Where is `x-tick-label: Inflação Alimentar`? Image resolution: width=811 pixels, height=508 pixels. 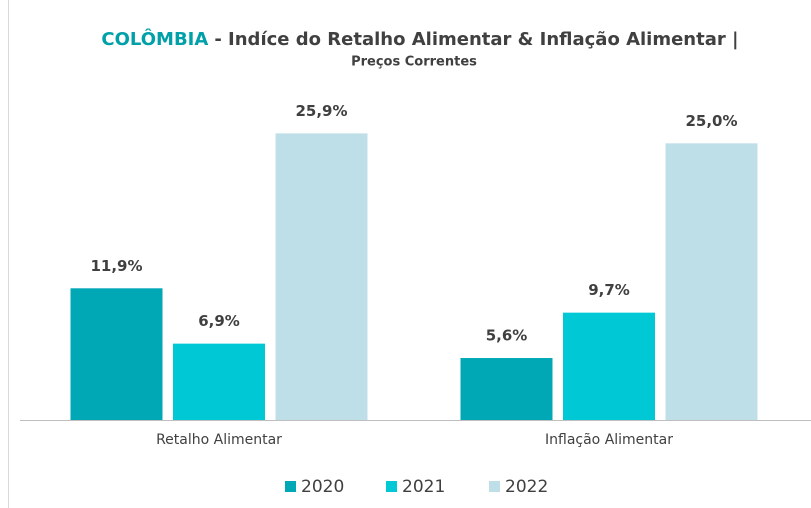
x-tick-label: Inflação Alimentar is located at coordinates (609, 440).